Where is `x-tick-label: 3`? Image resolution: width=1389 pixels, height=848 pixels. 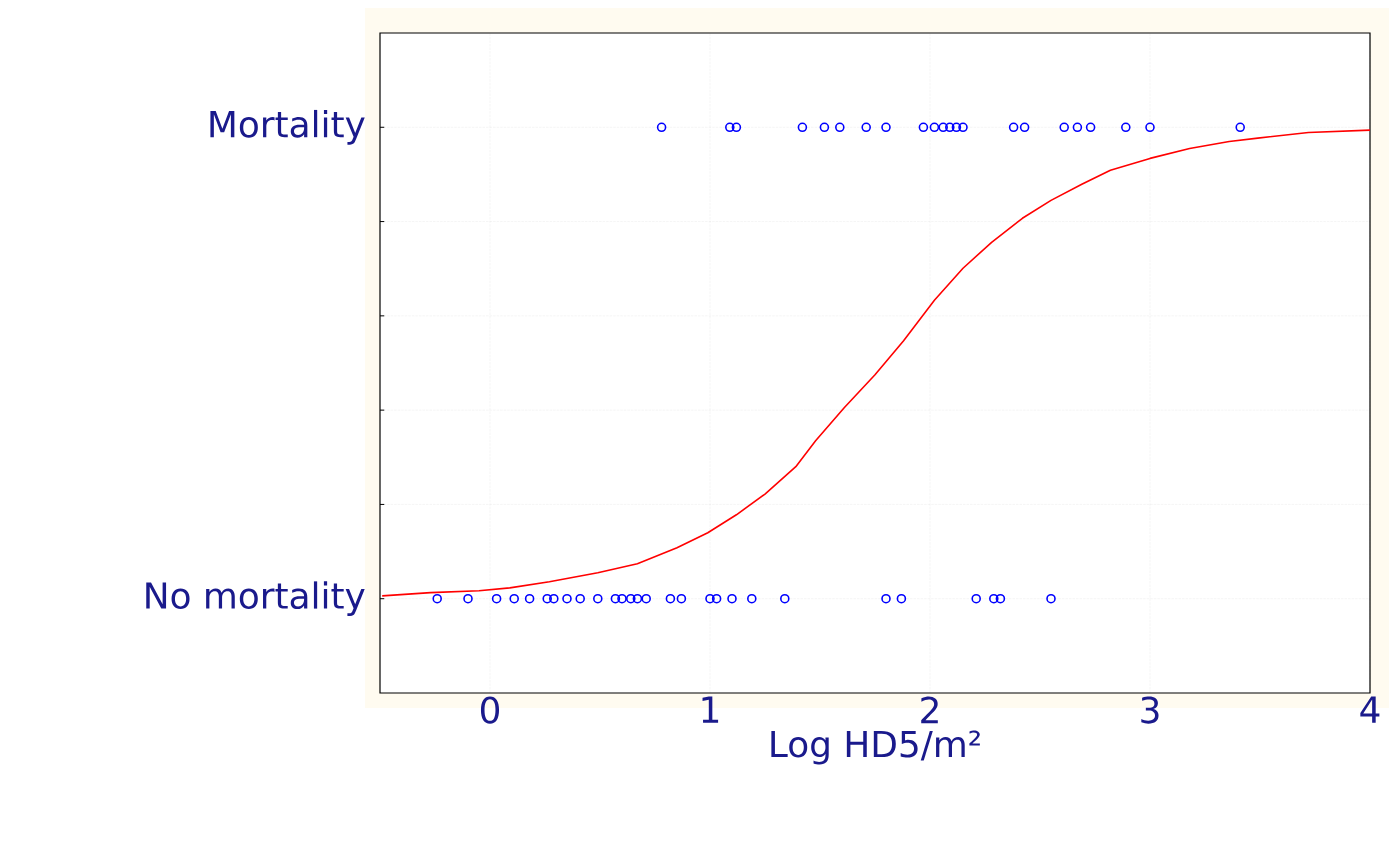 x-tick-label: 3 is located at coordinates (1150, 710).